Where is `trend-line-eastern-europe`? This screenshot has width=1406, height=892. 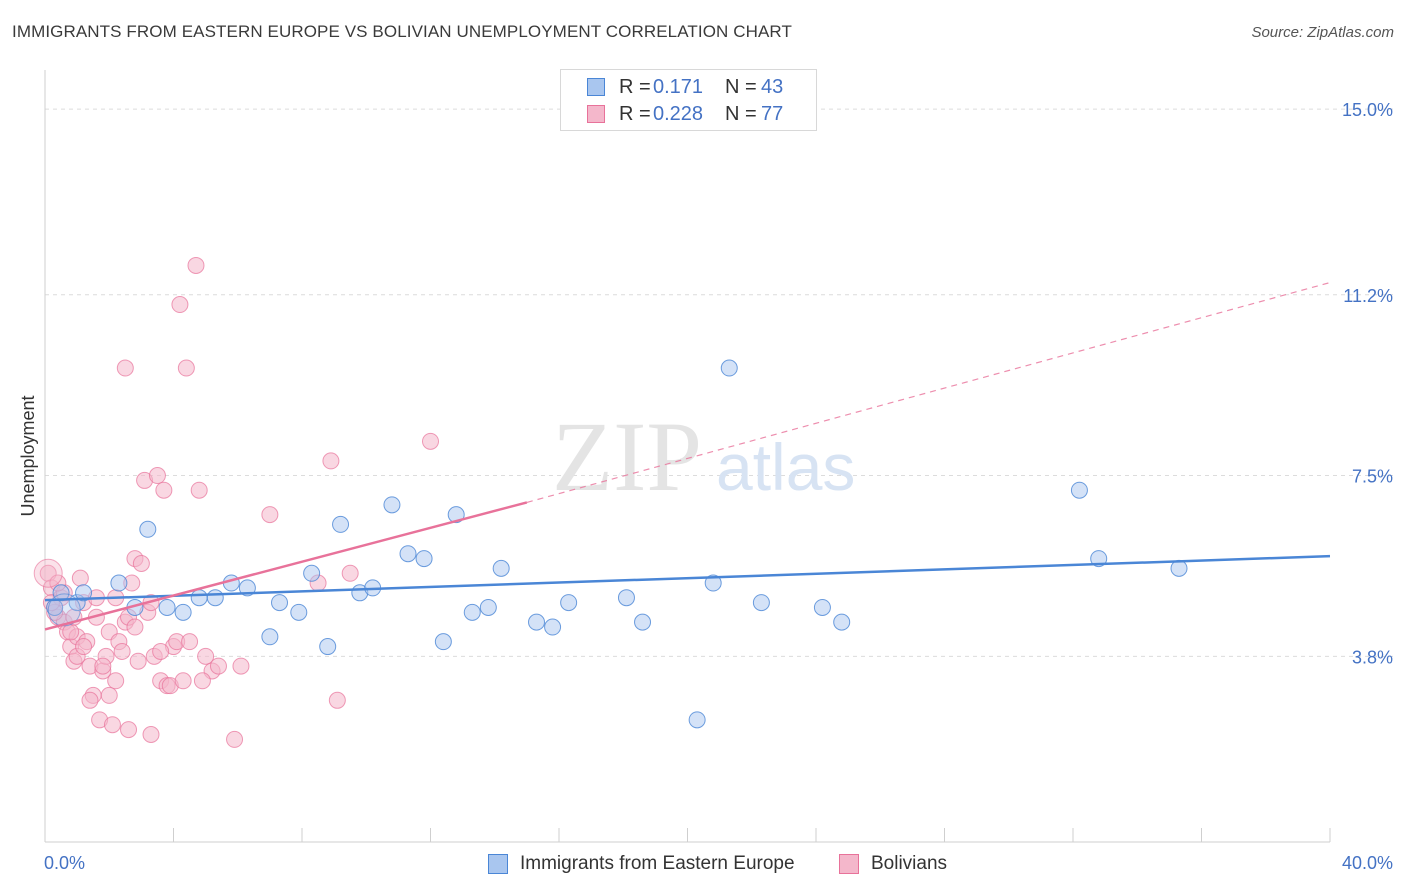 trend-line-eastern-europe is located at coordinates (687, 578).